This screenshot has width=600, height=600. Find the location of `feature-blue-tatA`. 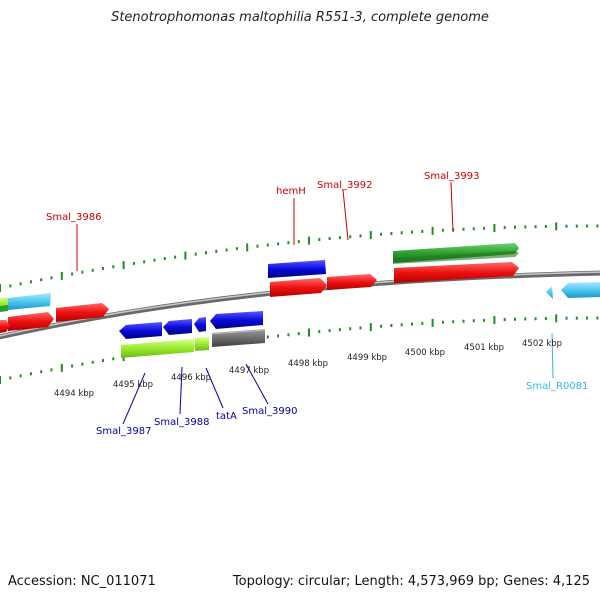

feature-blue-tatA is located at coordinates (200, 324).